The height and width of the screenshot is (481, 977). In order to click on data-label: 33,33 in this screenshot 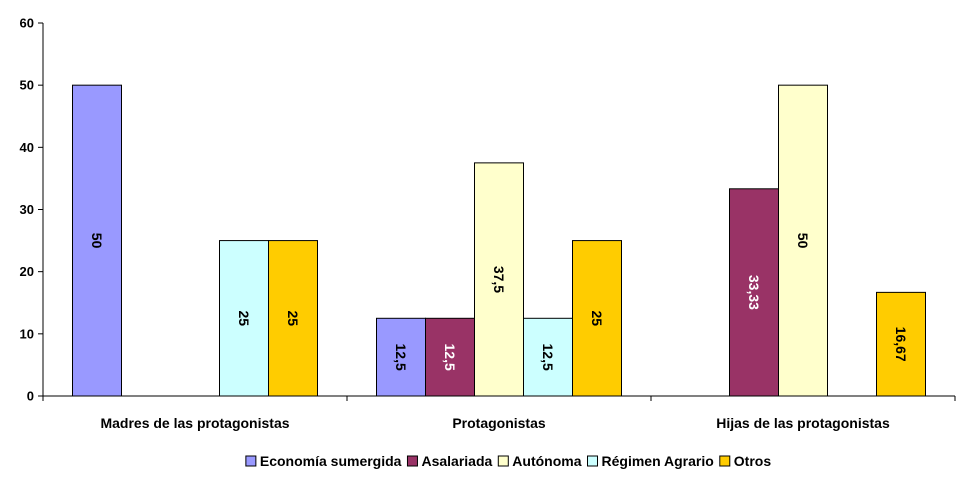, I will do `click(754, 292)`.